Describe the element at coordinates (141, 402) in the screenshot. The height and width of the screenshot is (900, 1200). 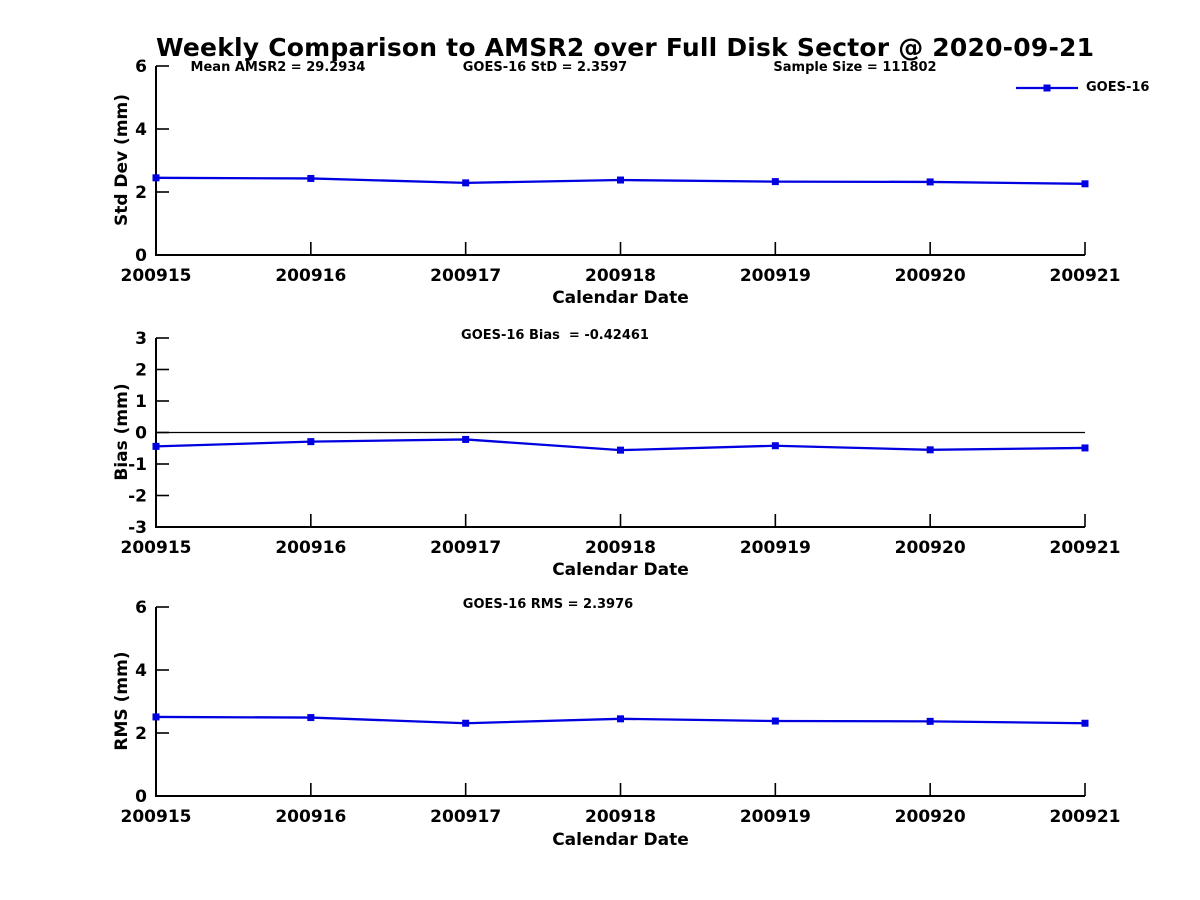
I see `y-tick-label: 1` at that location.